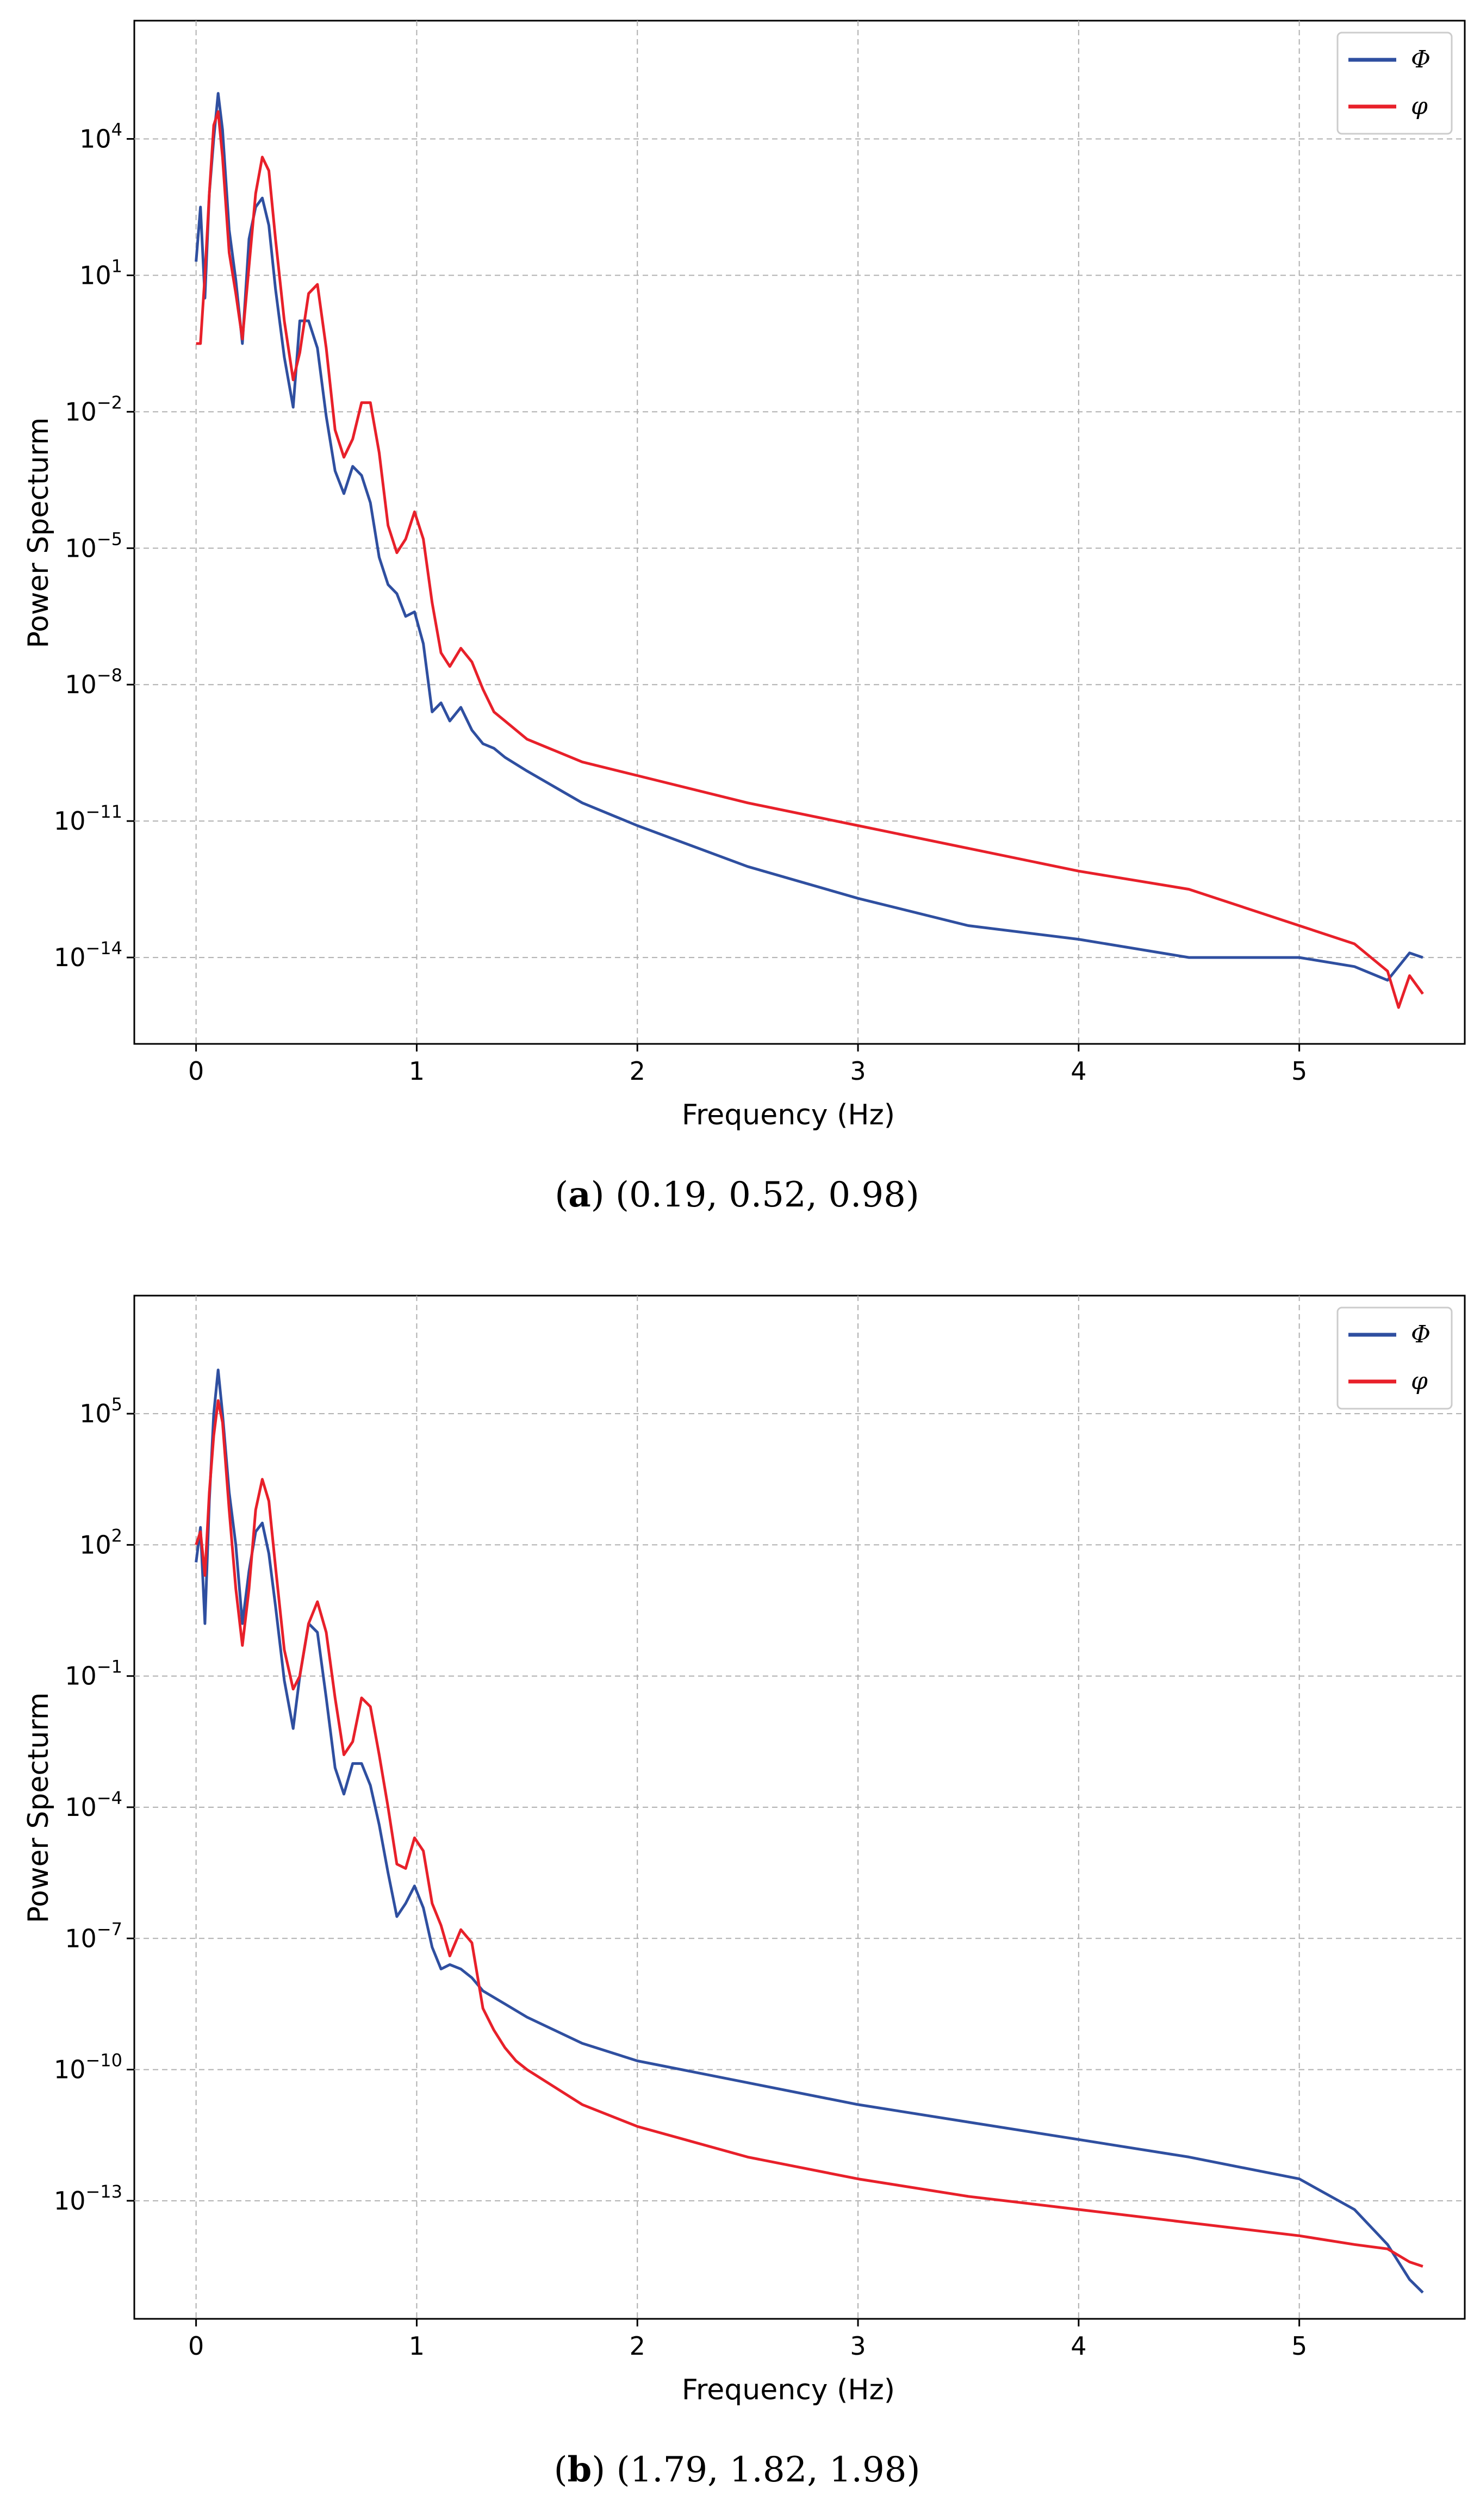 The height and width of the screenshot is (2520, 1474). I want to click on caption-label-a: a, so click(579, 1194).